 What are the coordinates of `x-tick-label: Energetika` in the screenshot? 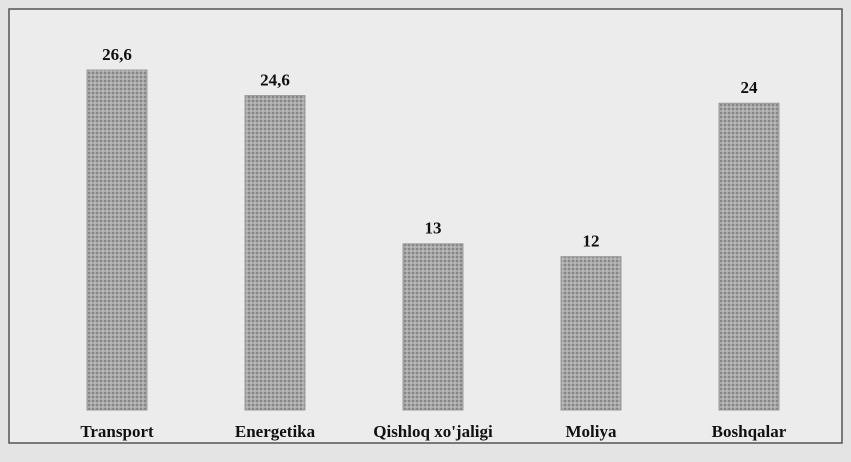 It's located at (275, 431).